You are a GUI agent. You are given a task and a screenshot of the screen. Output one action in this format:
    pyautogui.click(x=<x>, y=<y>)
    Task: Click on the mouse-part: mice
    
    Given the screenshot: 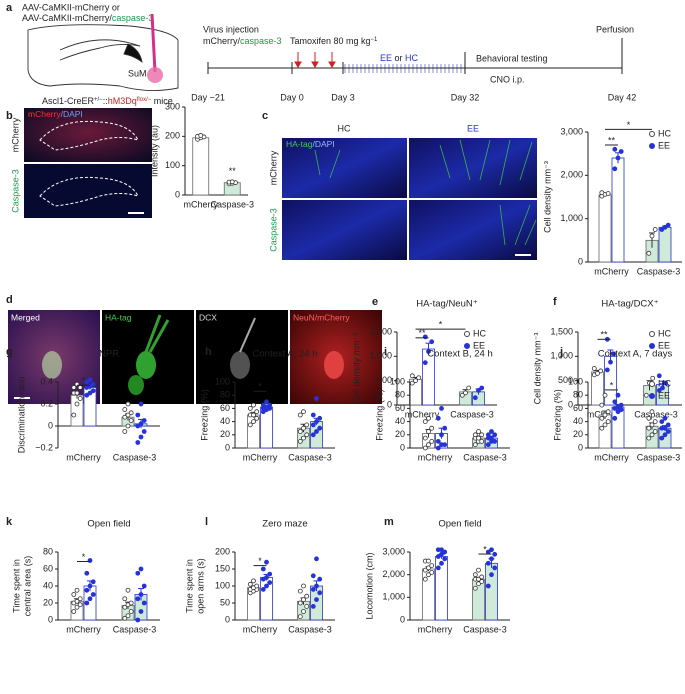 What is the action you would take?
    pyautogui.click(x=162, y=101)
    